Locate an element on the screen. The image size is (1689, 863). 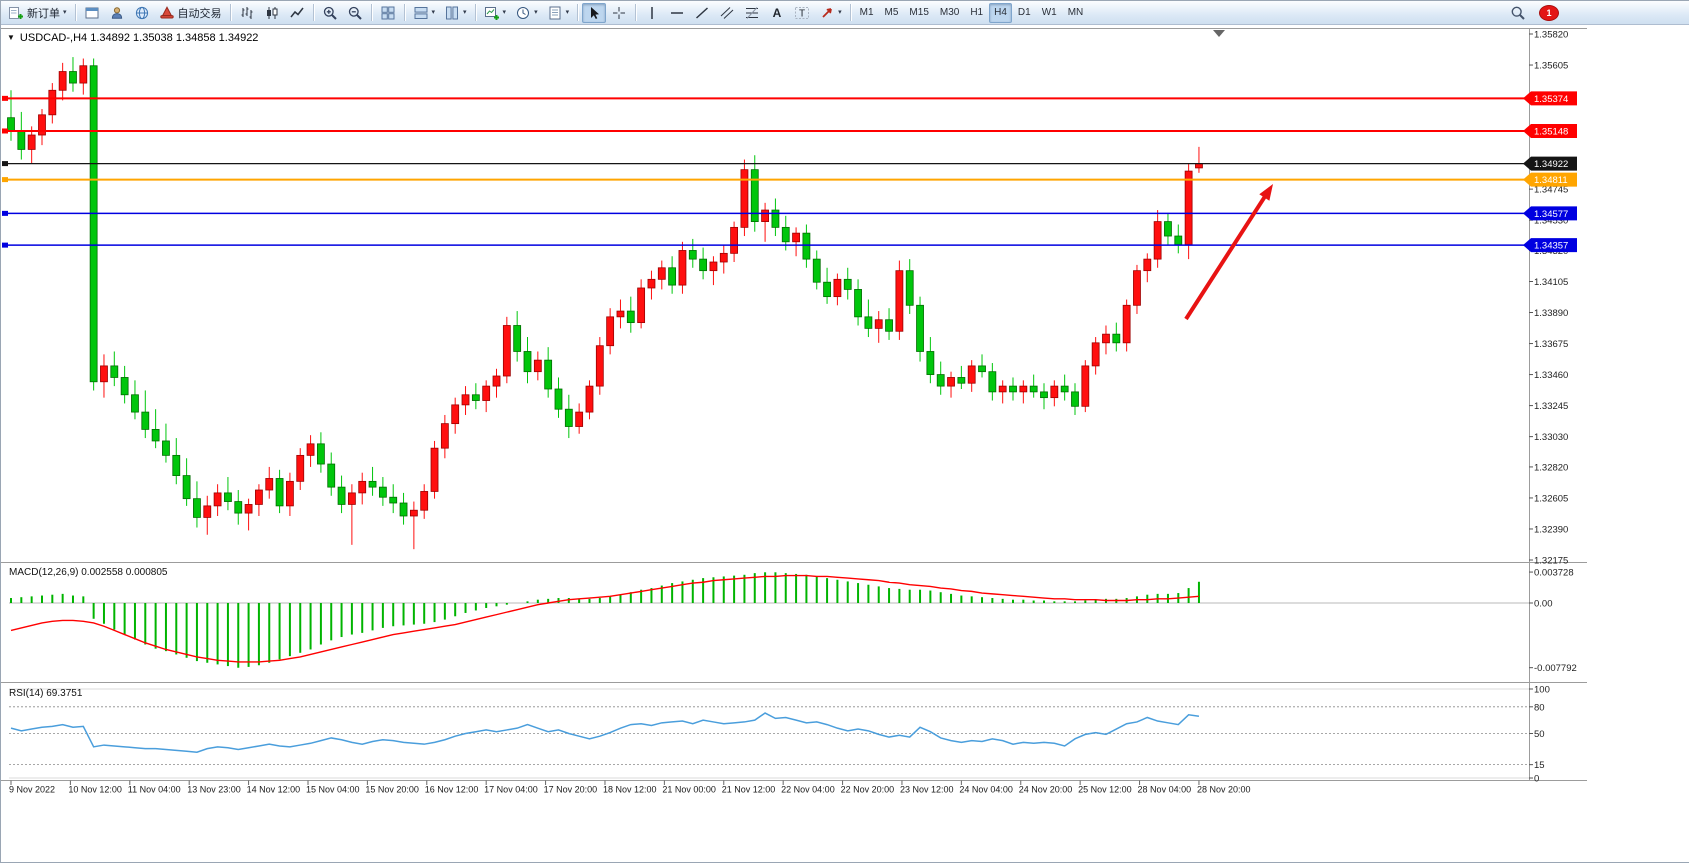
zoom-in-icon is located at coordinates (330, 13).